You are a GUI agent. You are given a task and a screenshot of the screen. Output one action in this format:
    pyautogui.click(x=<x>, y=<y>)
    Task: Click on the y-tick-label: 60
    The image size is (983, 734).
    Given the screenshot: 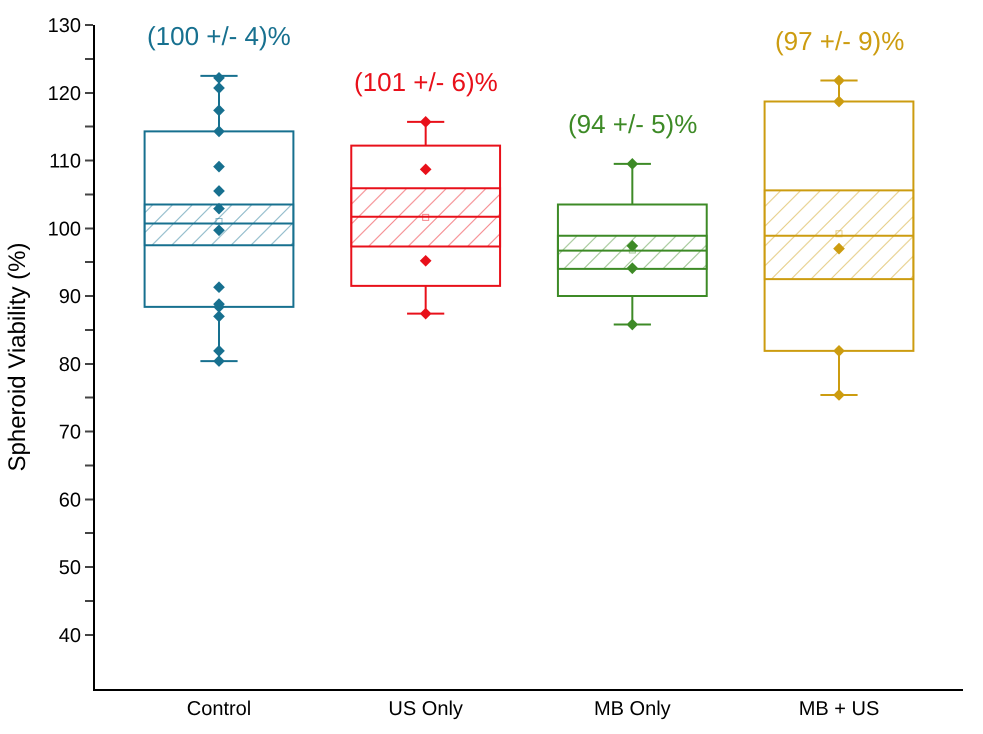 What is the action you would take?
    pyautogui.click(x=69, y=500)
    